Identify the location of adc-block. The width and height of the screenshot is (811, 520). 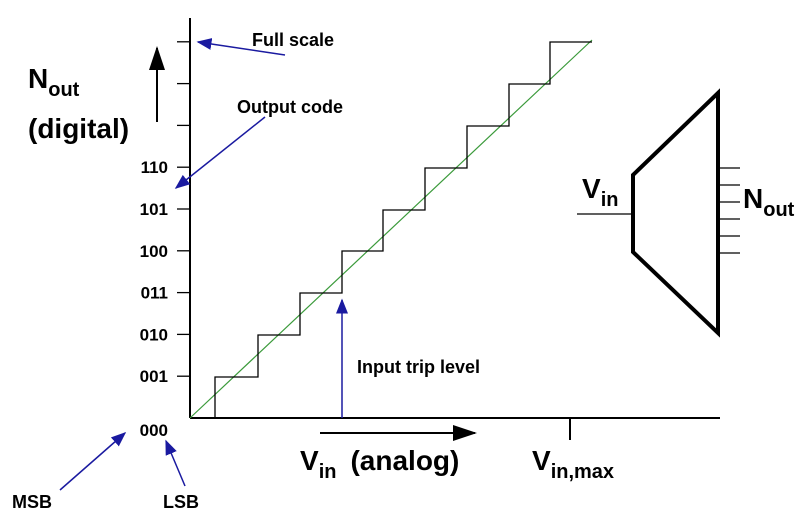
(675, 213).